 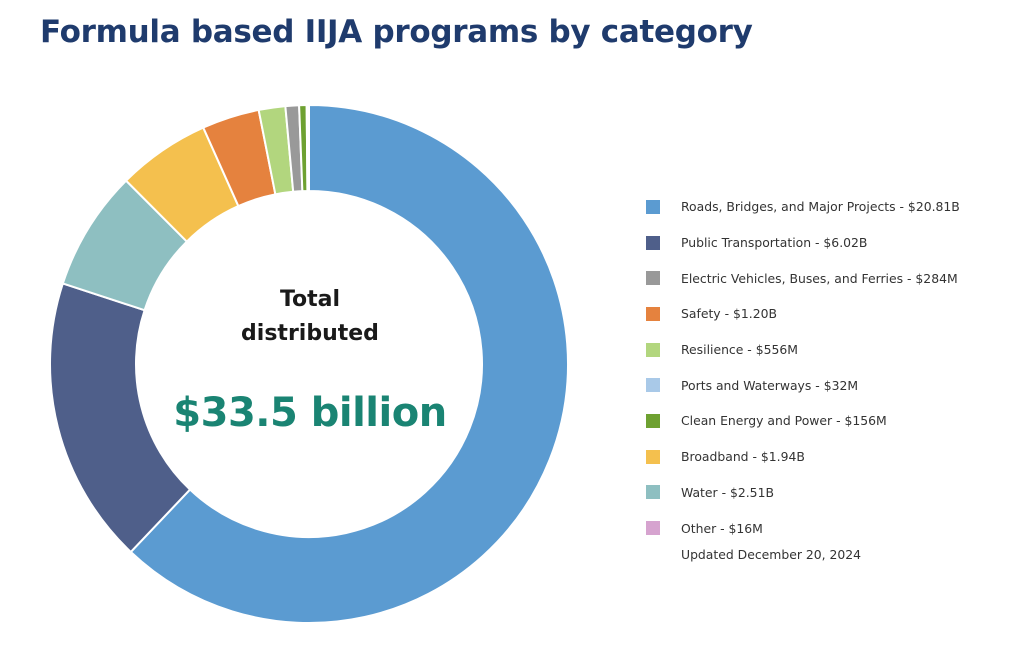 I want to click on legend-label: Ports and Waterways - $32M, so click(x=770, y=385).